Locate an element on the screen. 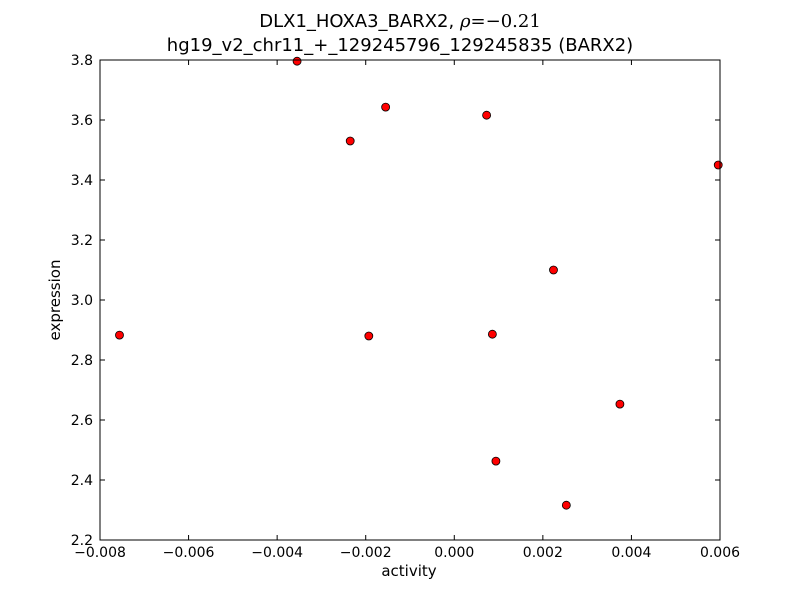 This screenshot has width=800, height=600. x-tick-label: 0.004 is located at coordinates (631, 553).